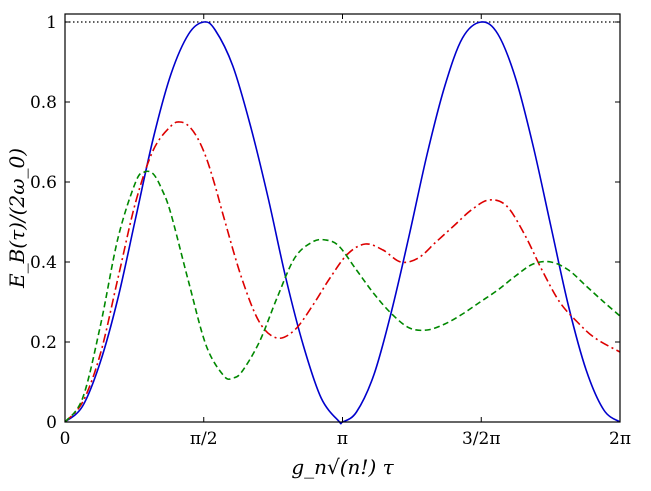 The height and width of the screenshot is (491, 651). I want to click on y-tick-label: 0.6, so click(43, 183).